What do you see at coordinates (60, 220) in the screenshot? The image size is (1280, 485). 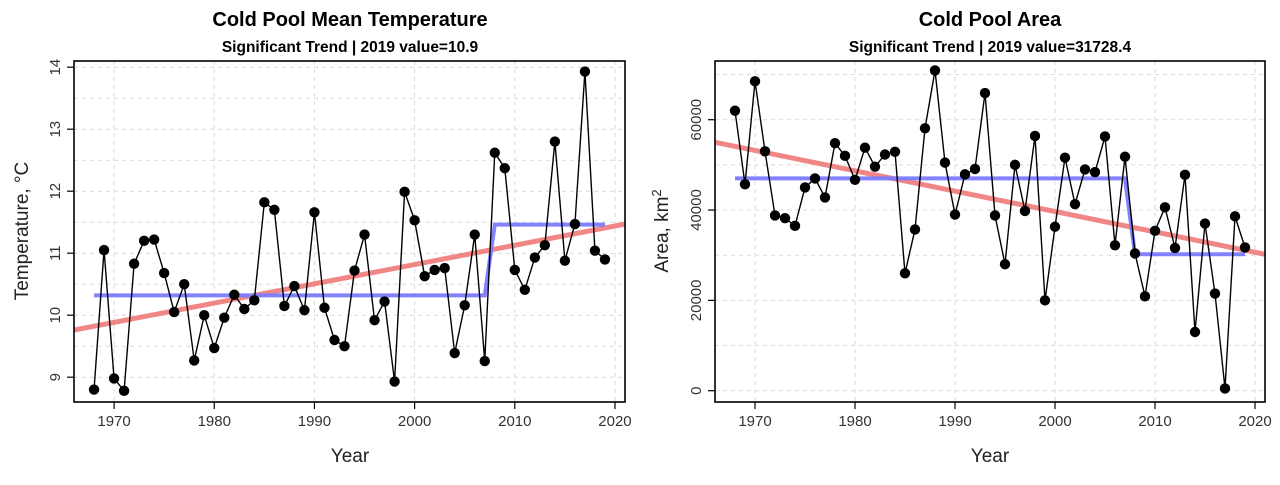 I see `y-axis-ticks: 9 10 11 12 13 14` at bounding box center [60, 220].